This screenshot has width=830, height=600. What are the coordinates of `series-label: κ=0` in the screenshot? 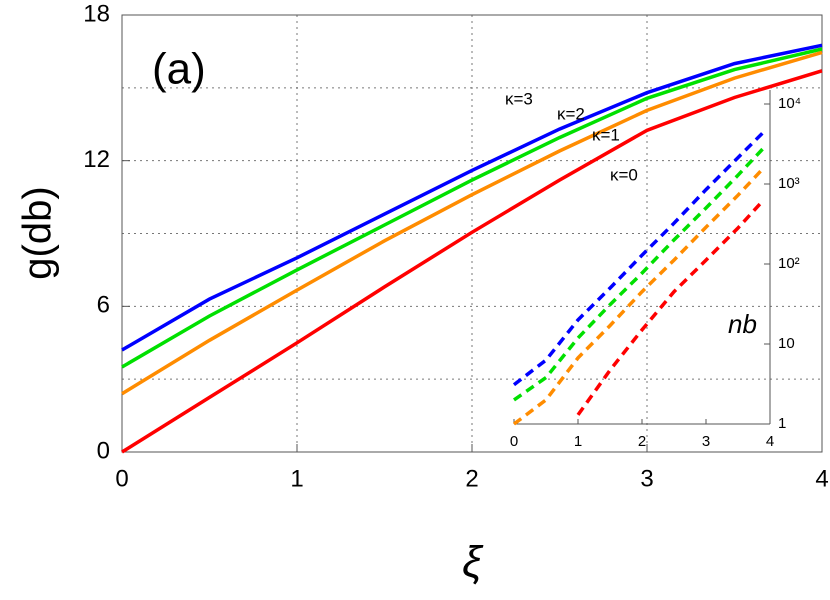 It's located at (624, 174).